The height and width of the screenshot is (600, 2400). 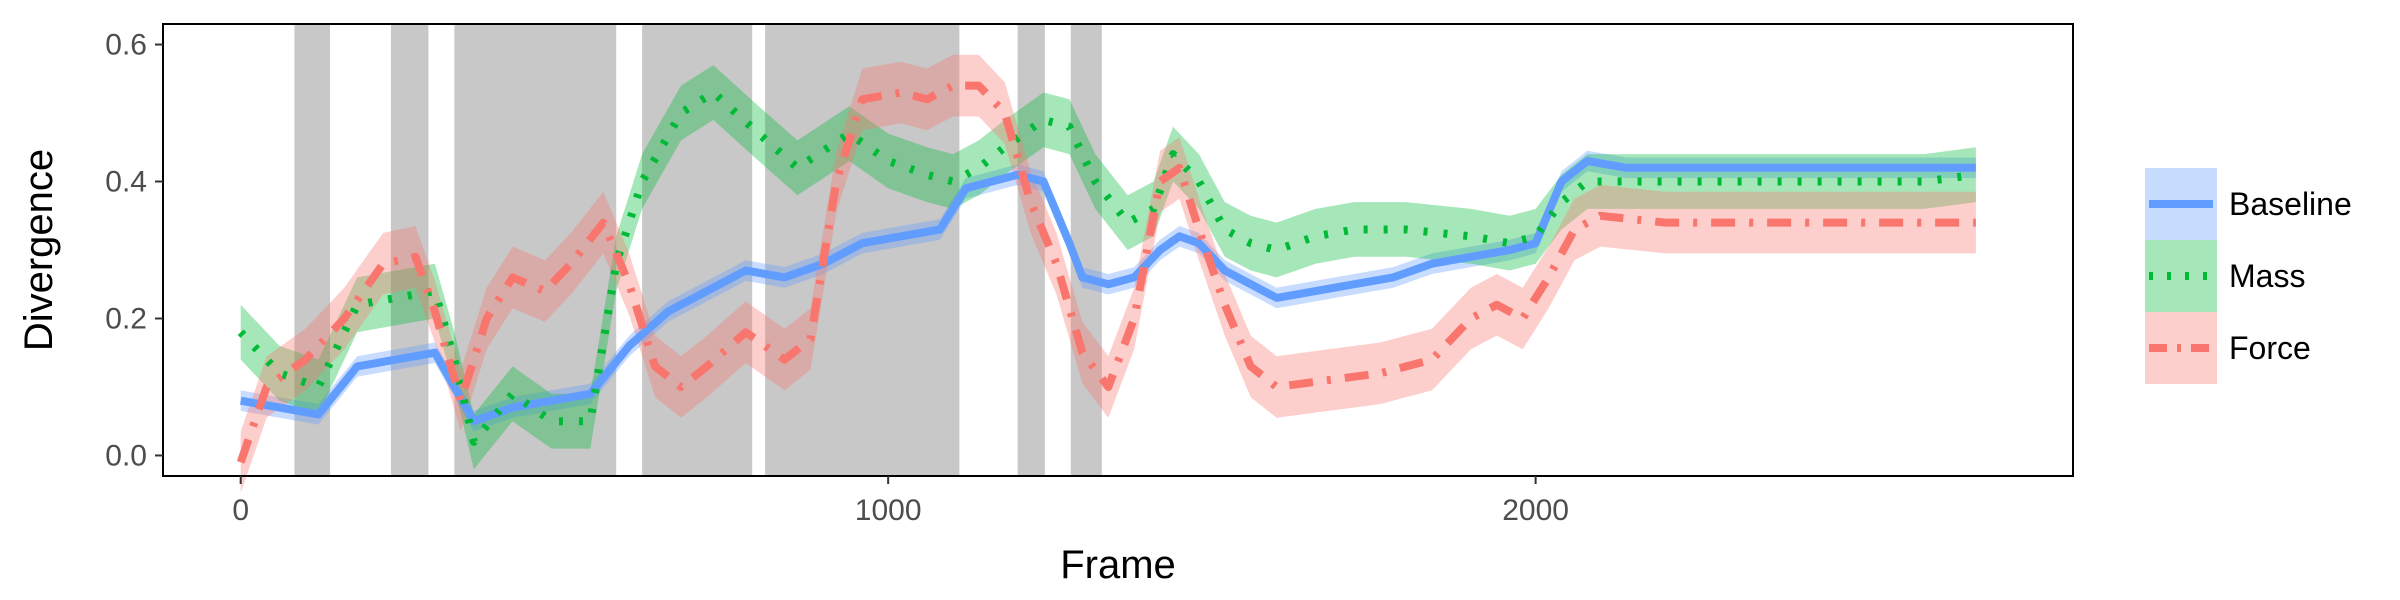 What do you see at coordinates (2290, 204) in the screenshot?
I see `legend-label: Baseline` at bounding box center [2290, 204].